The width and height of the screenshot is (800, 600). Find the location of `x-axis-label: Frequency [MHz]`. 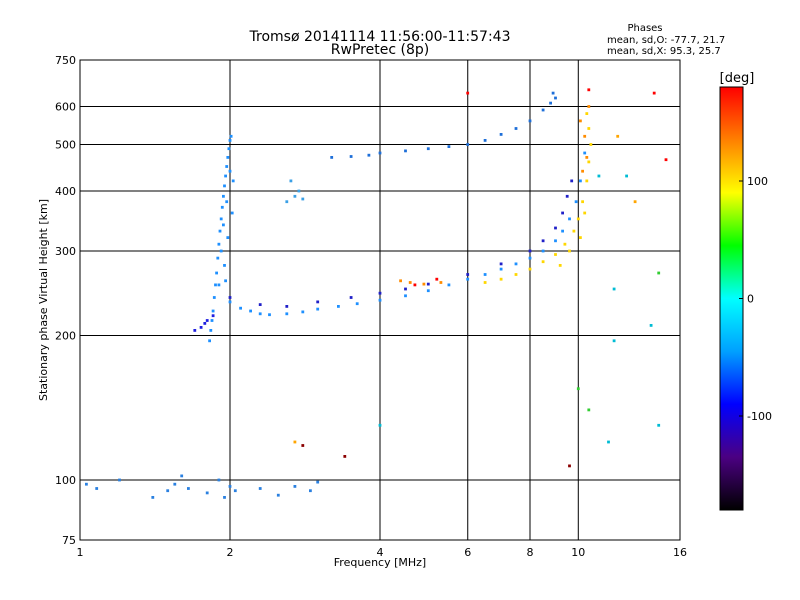

x-axis-label: Frequency [MHz] is located at coordinates (380, 562).